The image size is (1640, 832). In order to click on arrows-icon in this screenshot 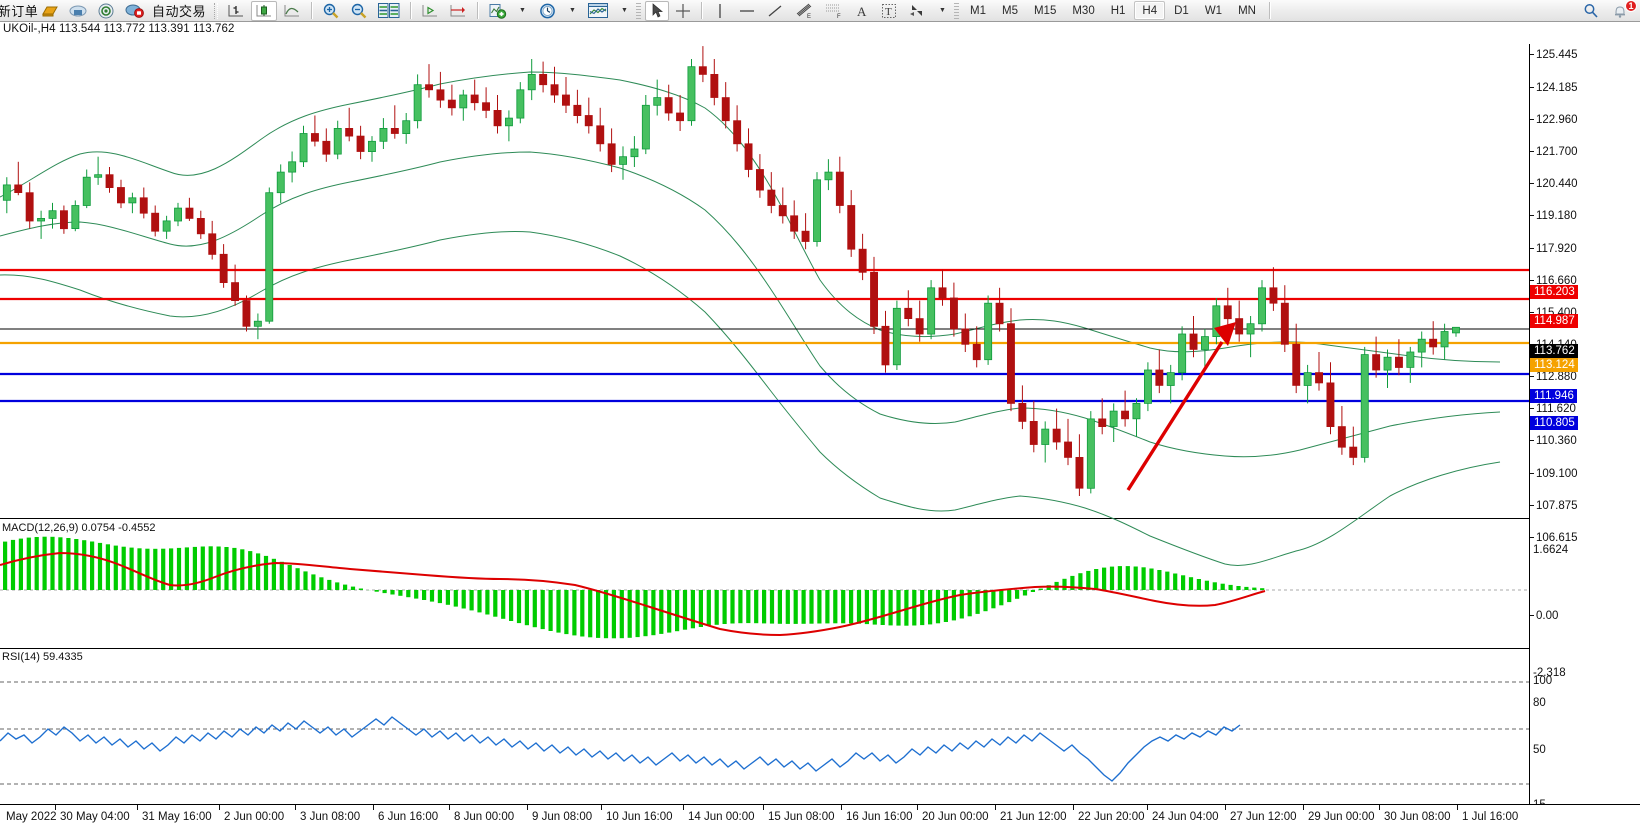, I will do `click(917, 11)`.